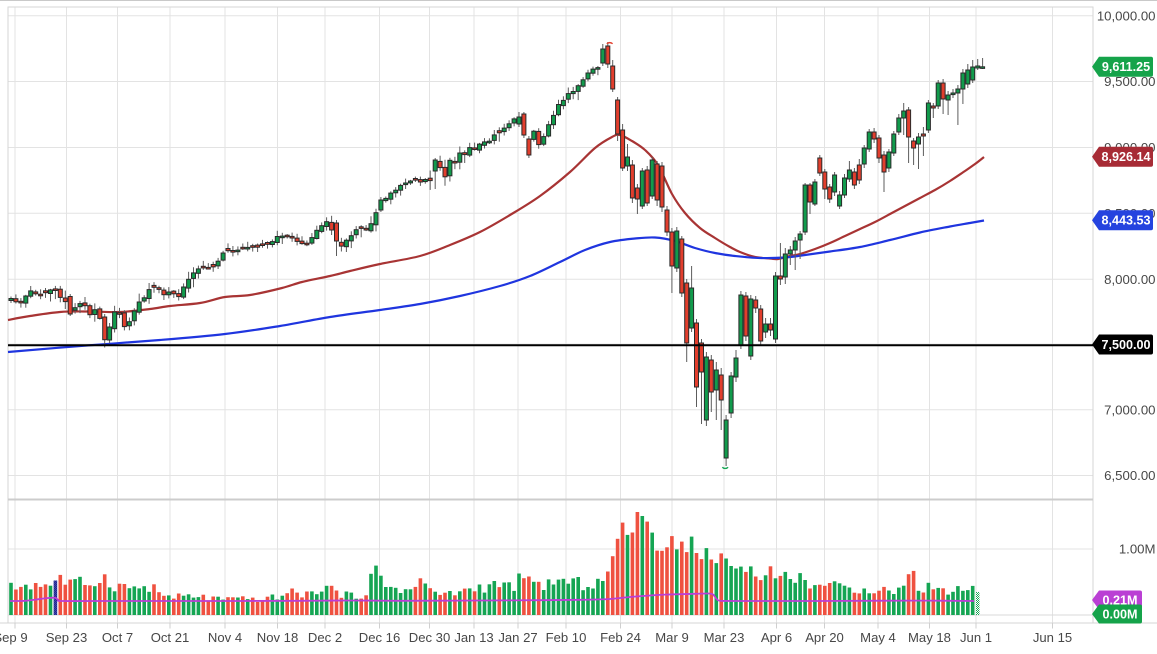  Describe the element at coordinates (1125, 157) in the screenshot. I see `svg-text: 8,926.14` at that location.